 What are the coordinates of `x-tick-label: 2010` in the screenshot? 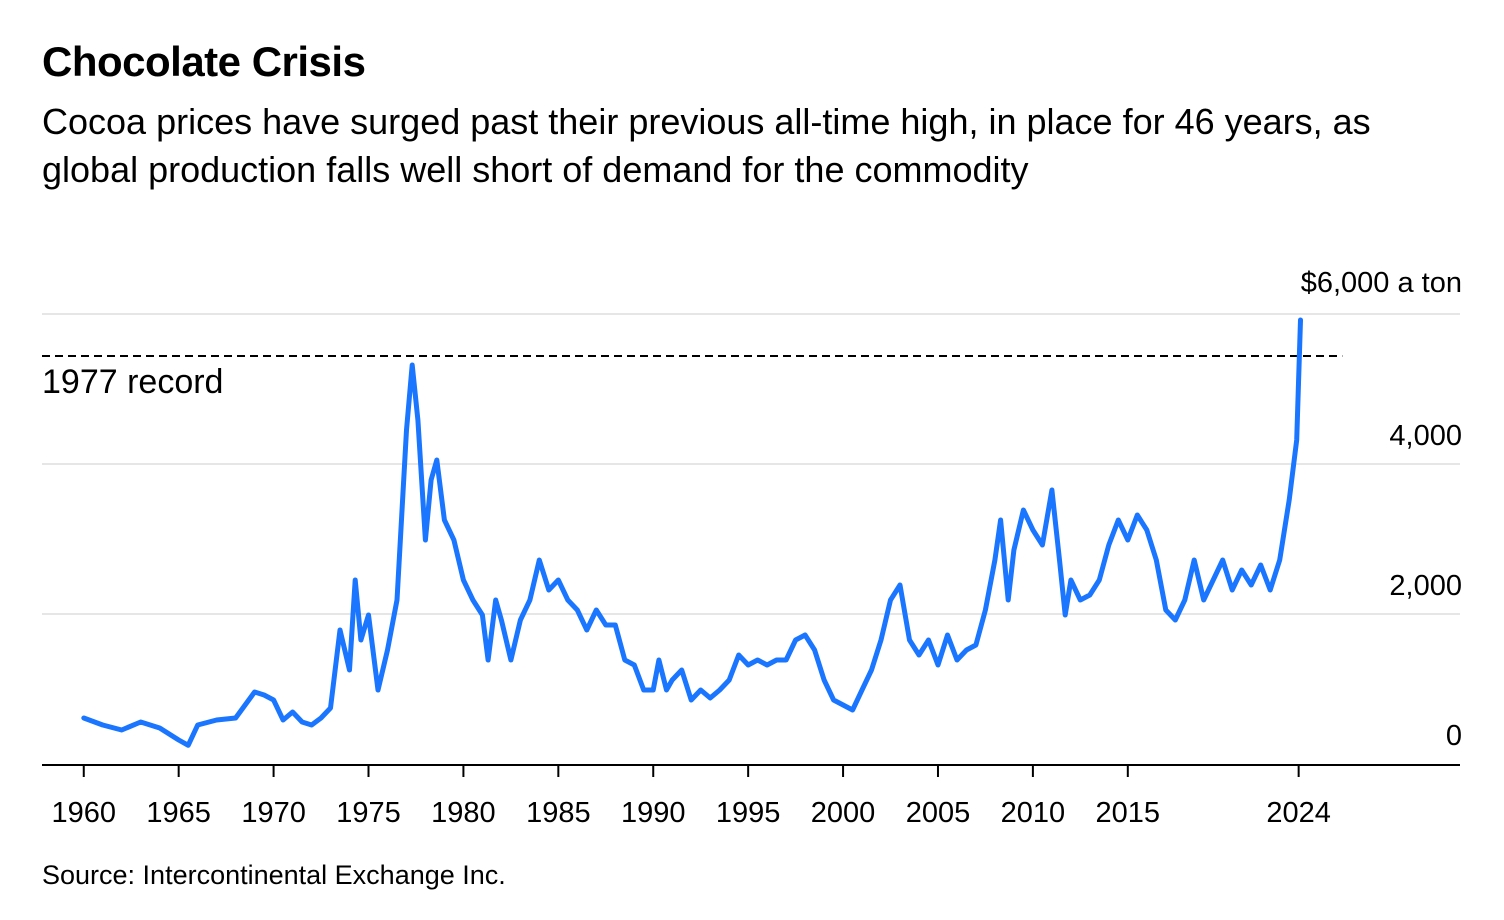 It's located at (1033, 813).